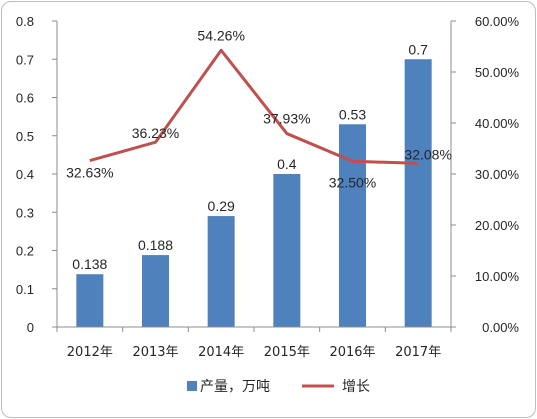  I want to click on x-tick-label: 2012年, so click(90, 352).